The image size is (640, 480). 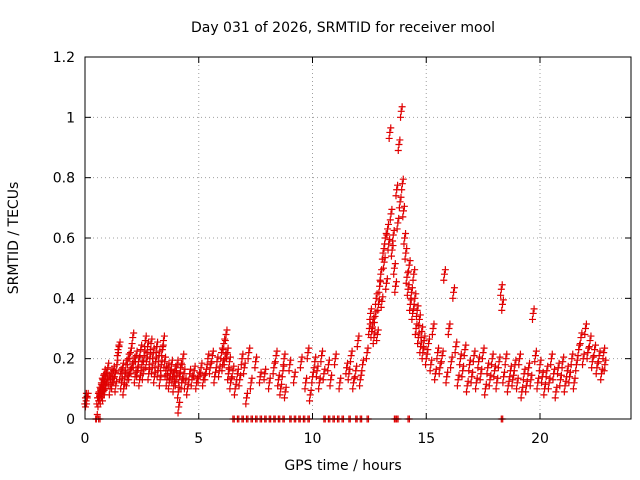 I want to click on x-axis-label: GPS time / hours, so click(x=342, y=466).